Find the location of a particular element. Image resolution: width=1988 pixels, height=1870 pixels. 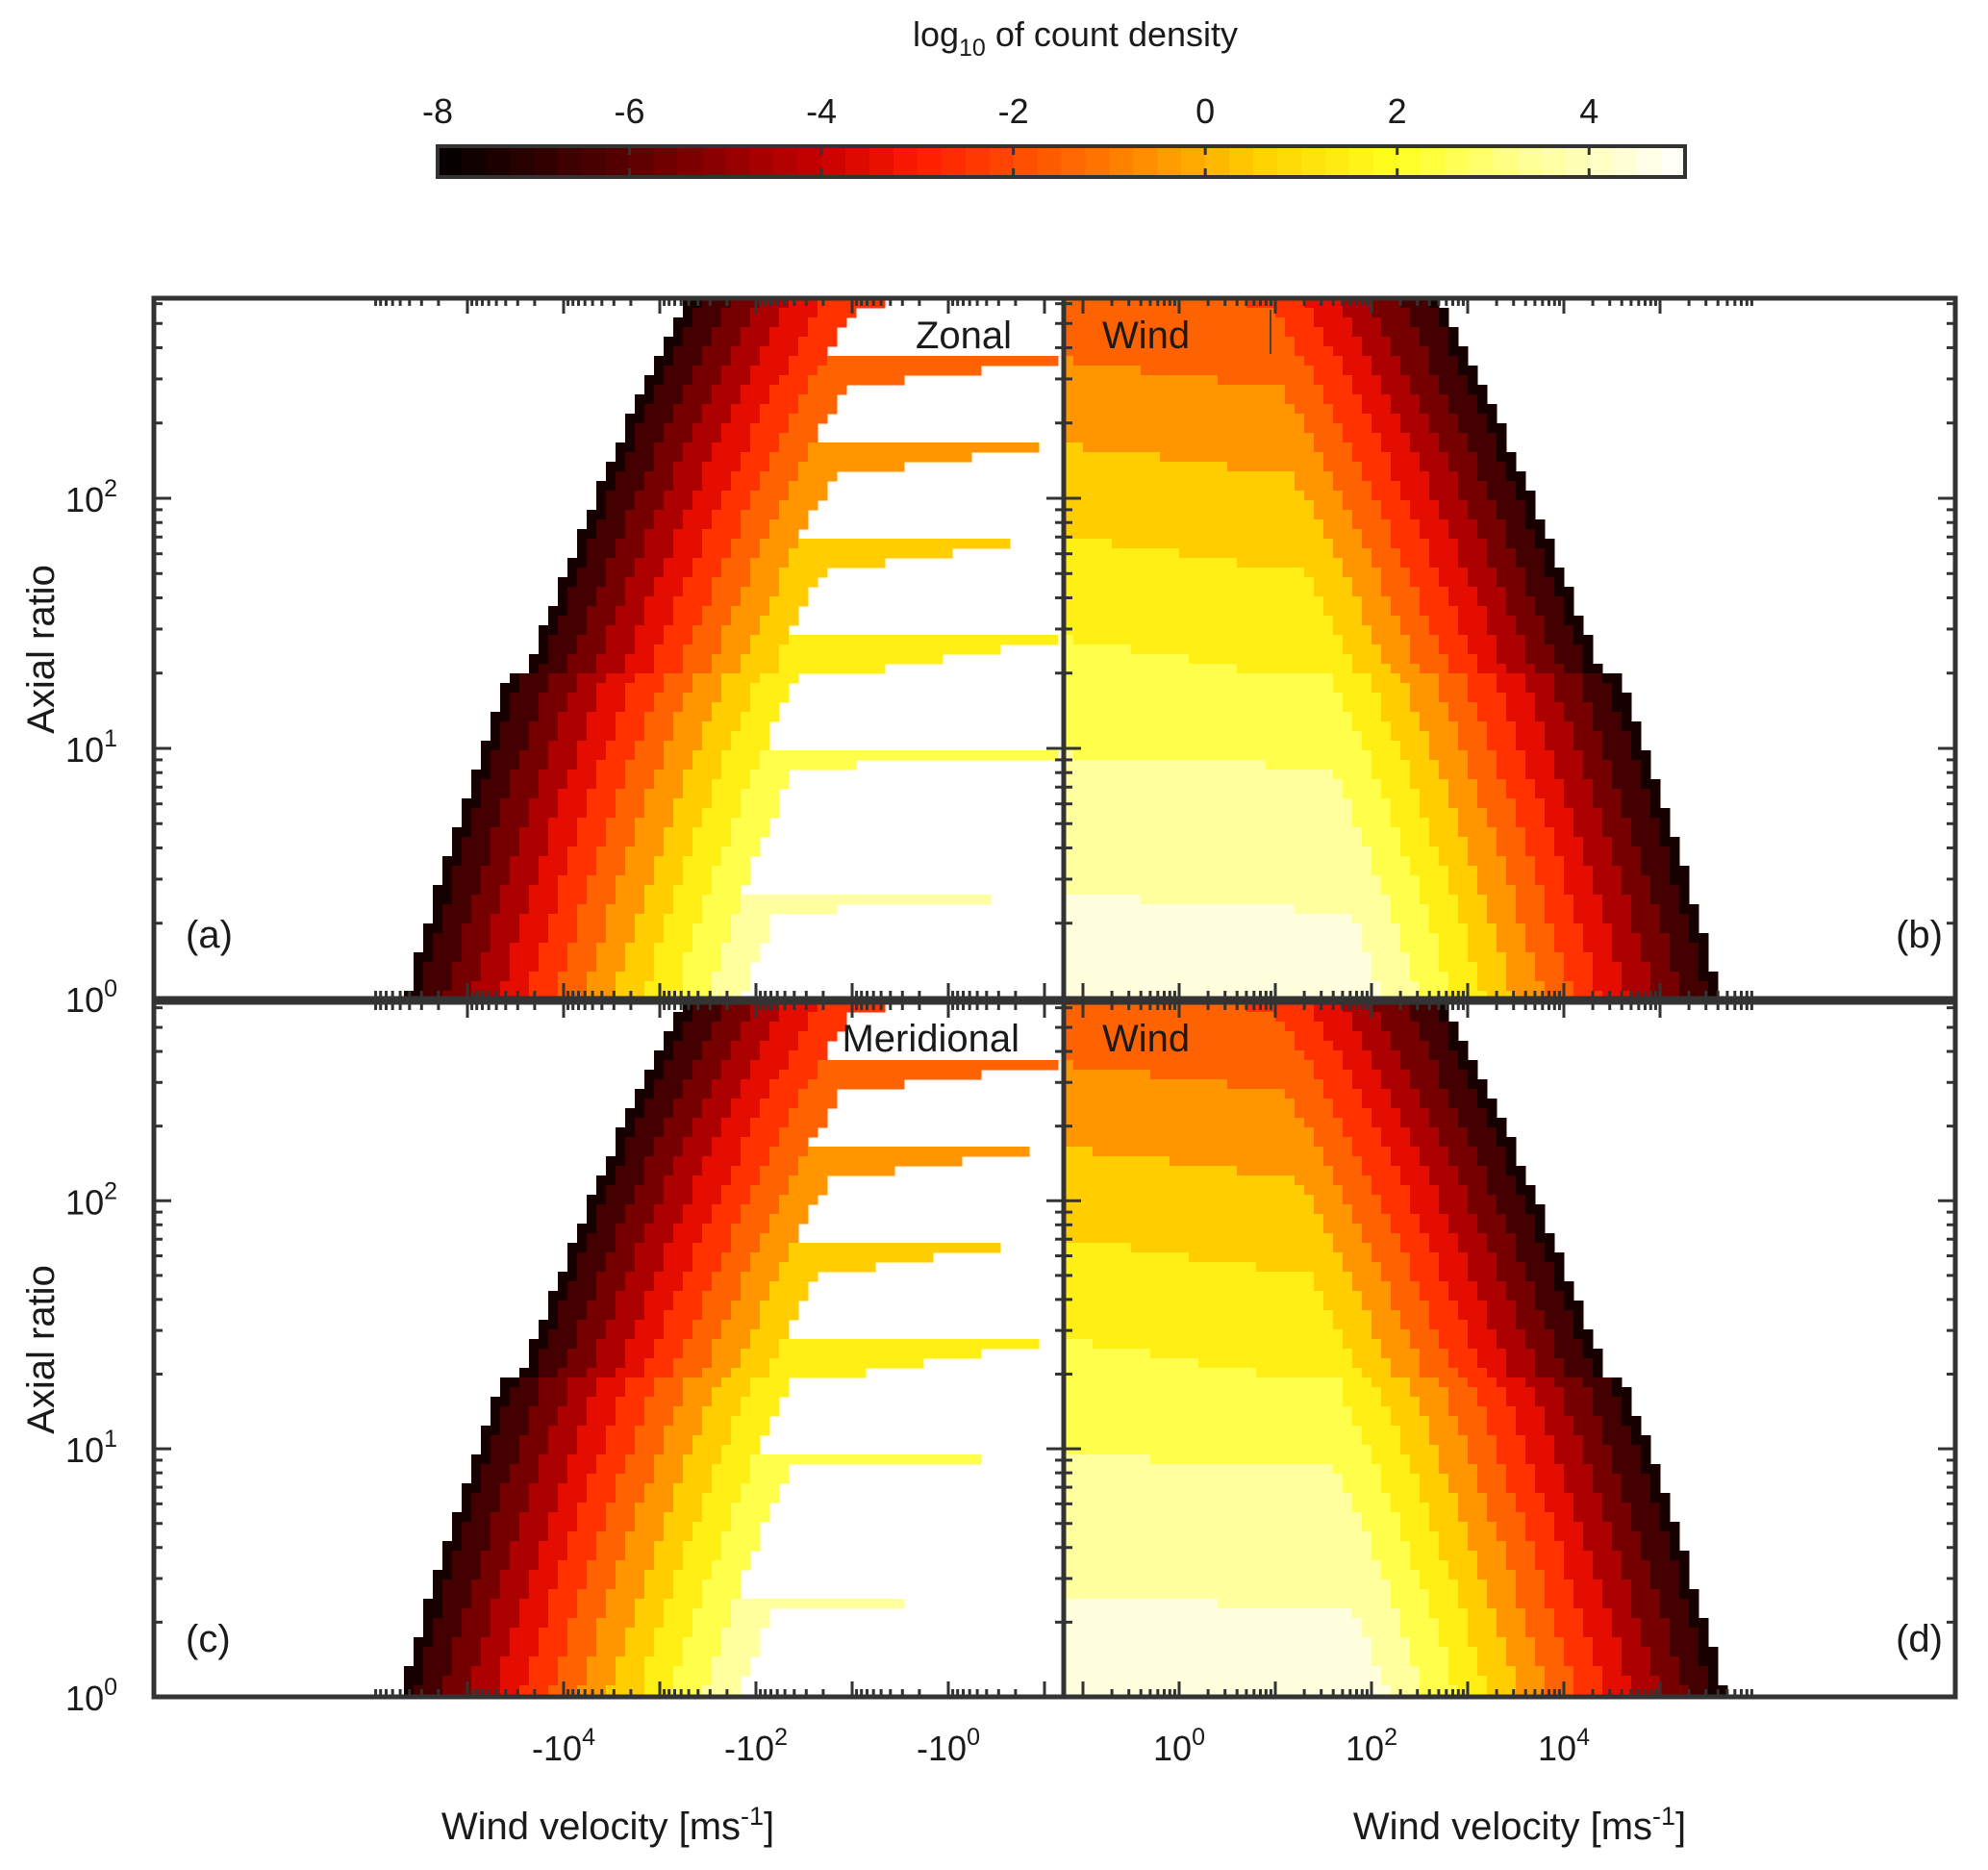

colorbar-cell is located at coordinates (785, 161).